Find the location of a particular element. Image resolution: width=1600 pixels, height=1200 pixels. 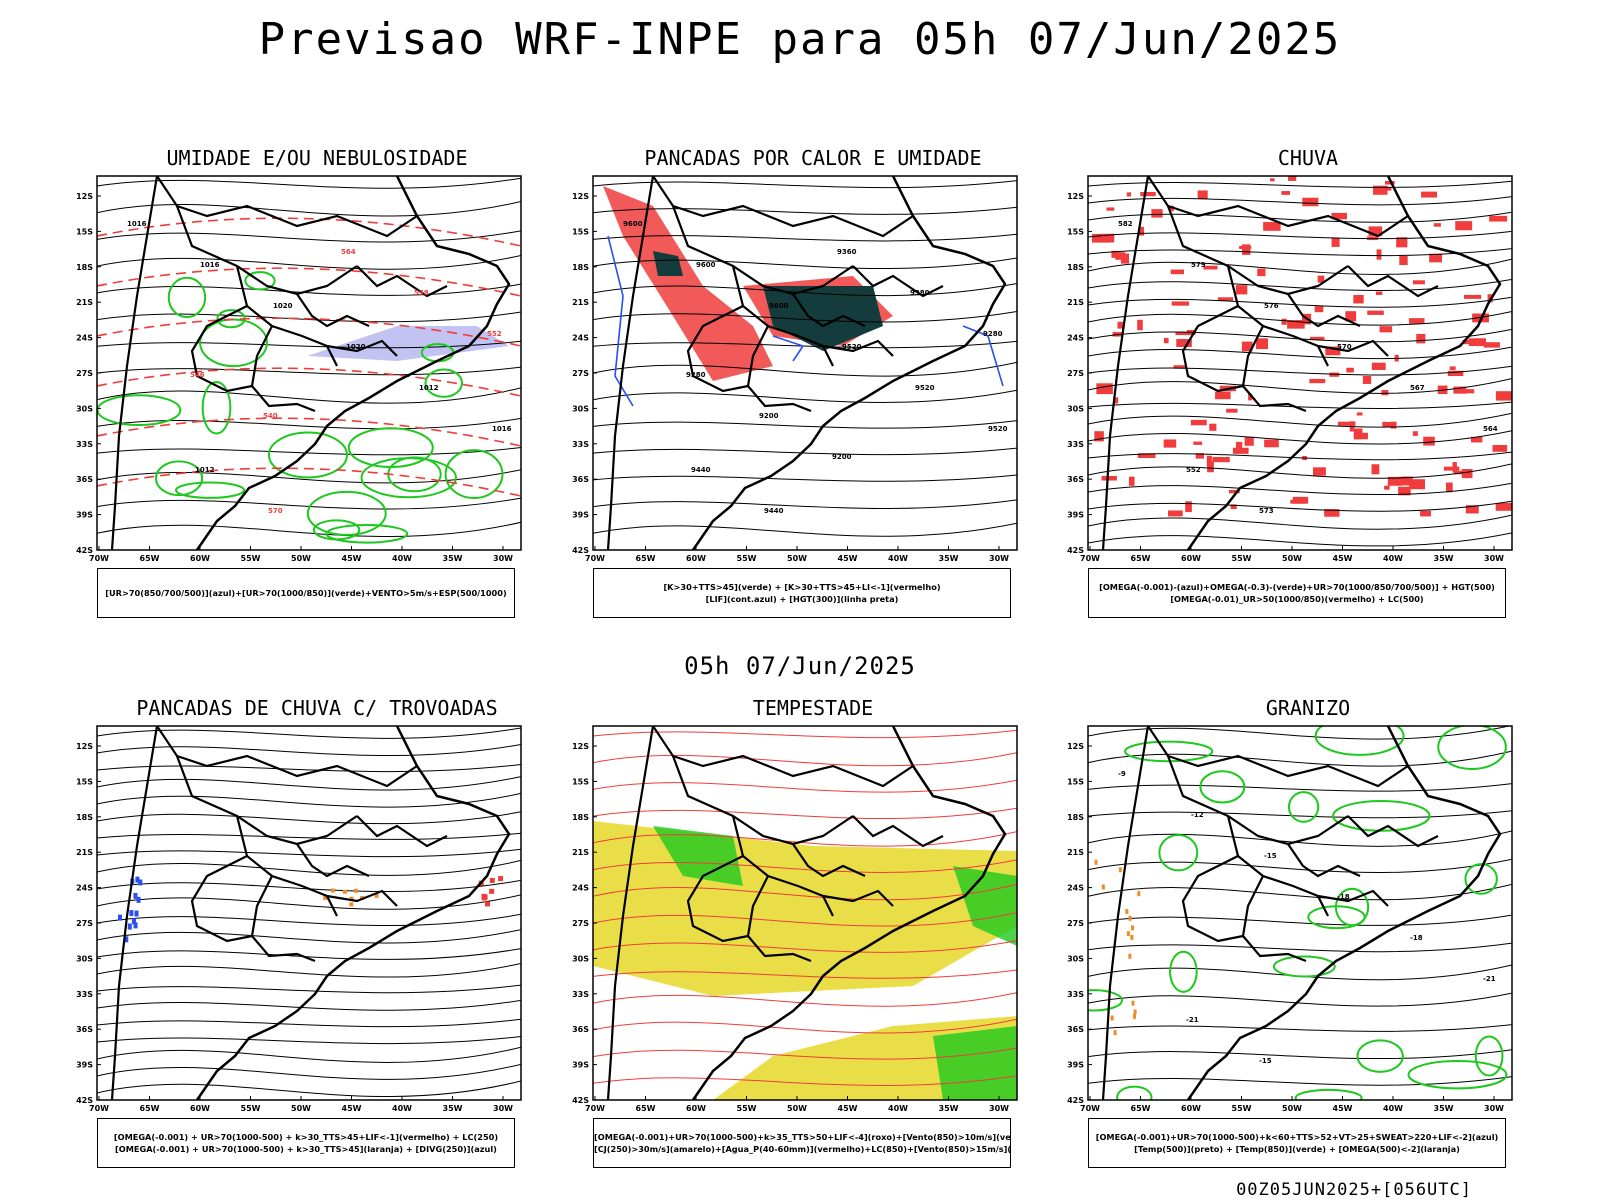

lif-contour is located at coordinates (788, 348).